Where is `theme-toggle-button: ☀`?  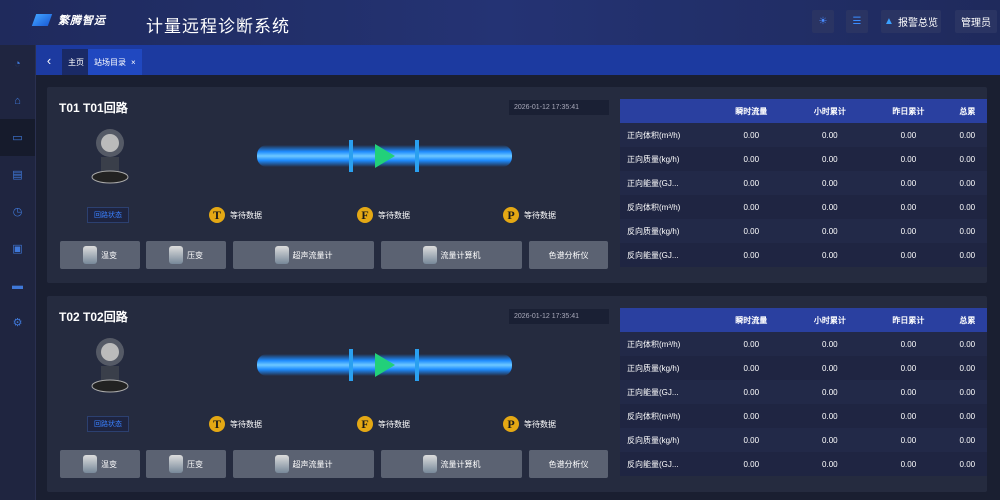 theme-toggle-button: ☀ is located at coordinates (823, 21).